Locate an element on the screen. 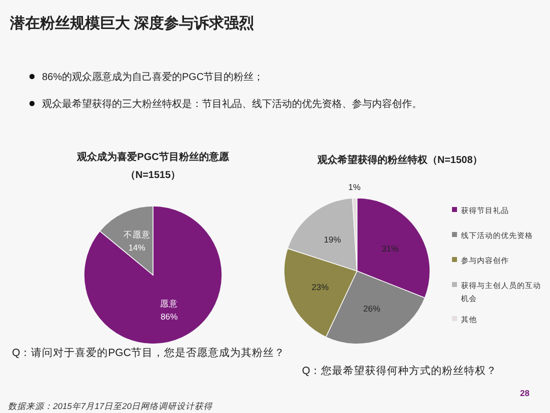  text: Q：请问对于喜爱的PGC节目，您是否愿意成为其粉丝？ is located at coordinates (148, 352).